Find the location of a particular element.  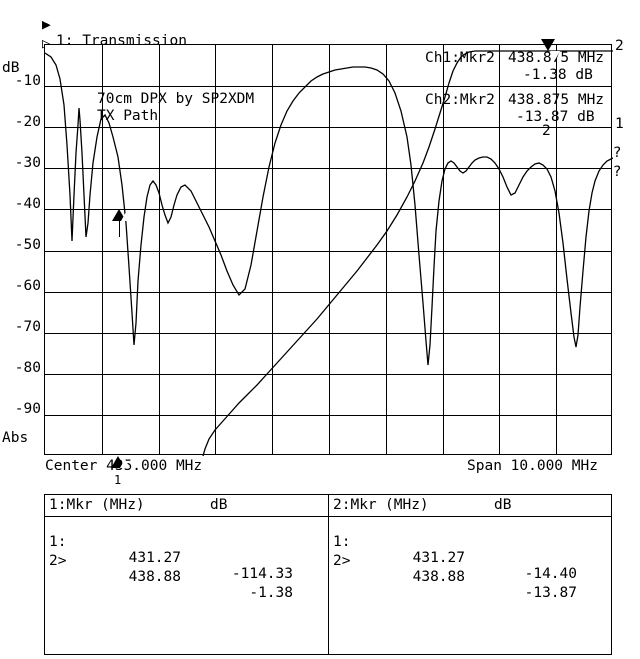

ch1-marker-readout-value: -1.38 dB is located at coordinates (558, 75).